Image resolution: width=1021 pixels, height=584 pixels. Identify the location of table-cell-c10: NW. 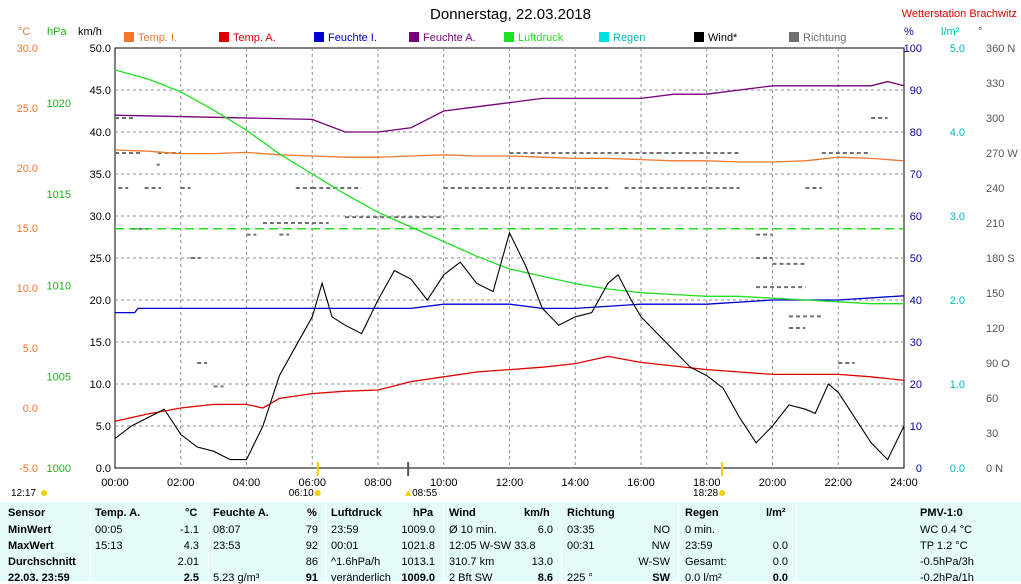
(660, 546).